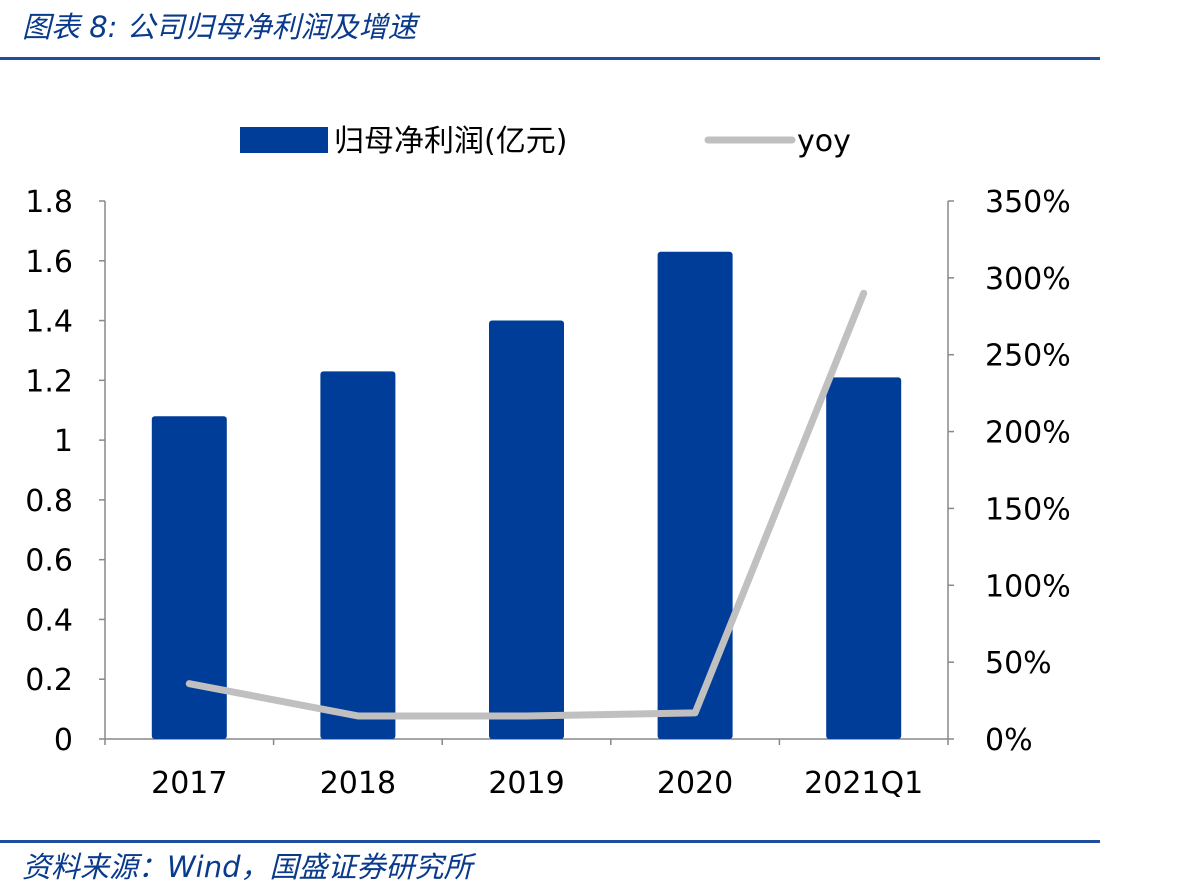 The image size is (1197, 895). Describe the element at coordinates (450, 141) in the screenshot. I see `legend-label-bar: 归母净利润(亿元)` at that location.